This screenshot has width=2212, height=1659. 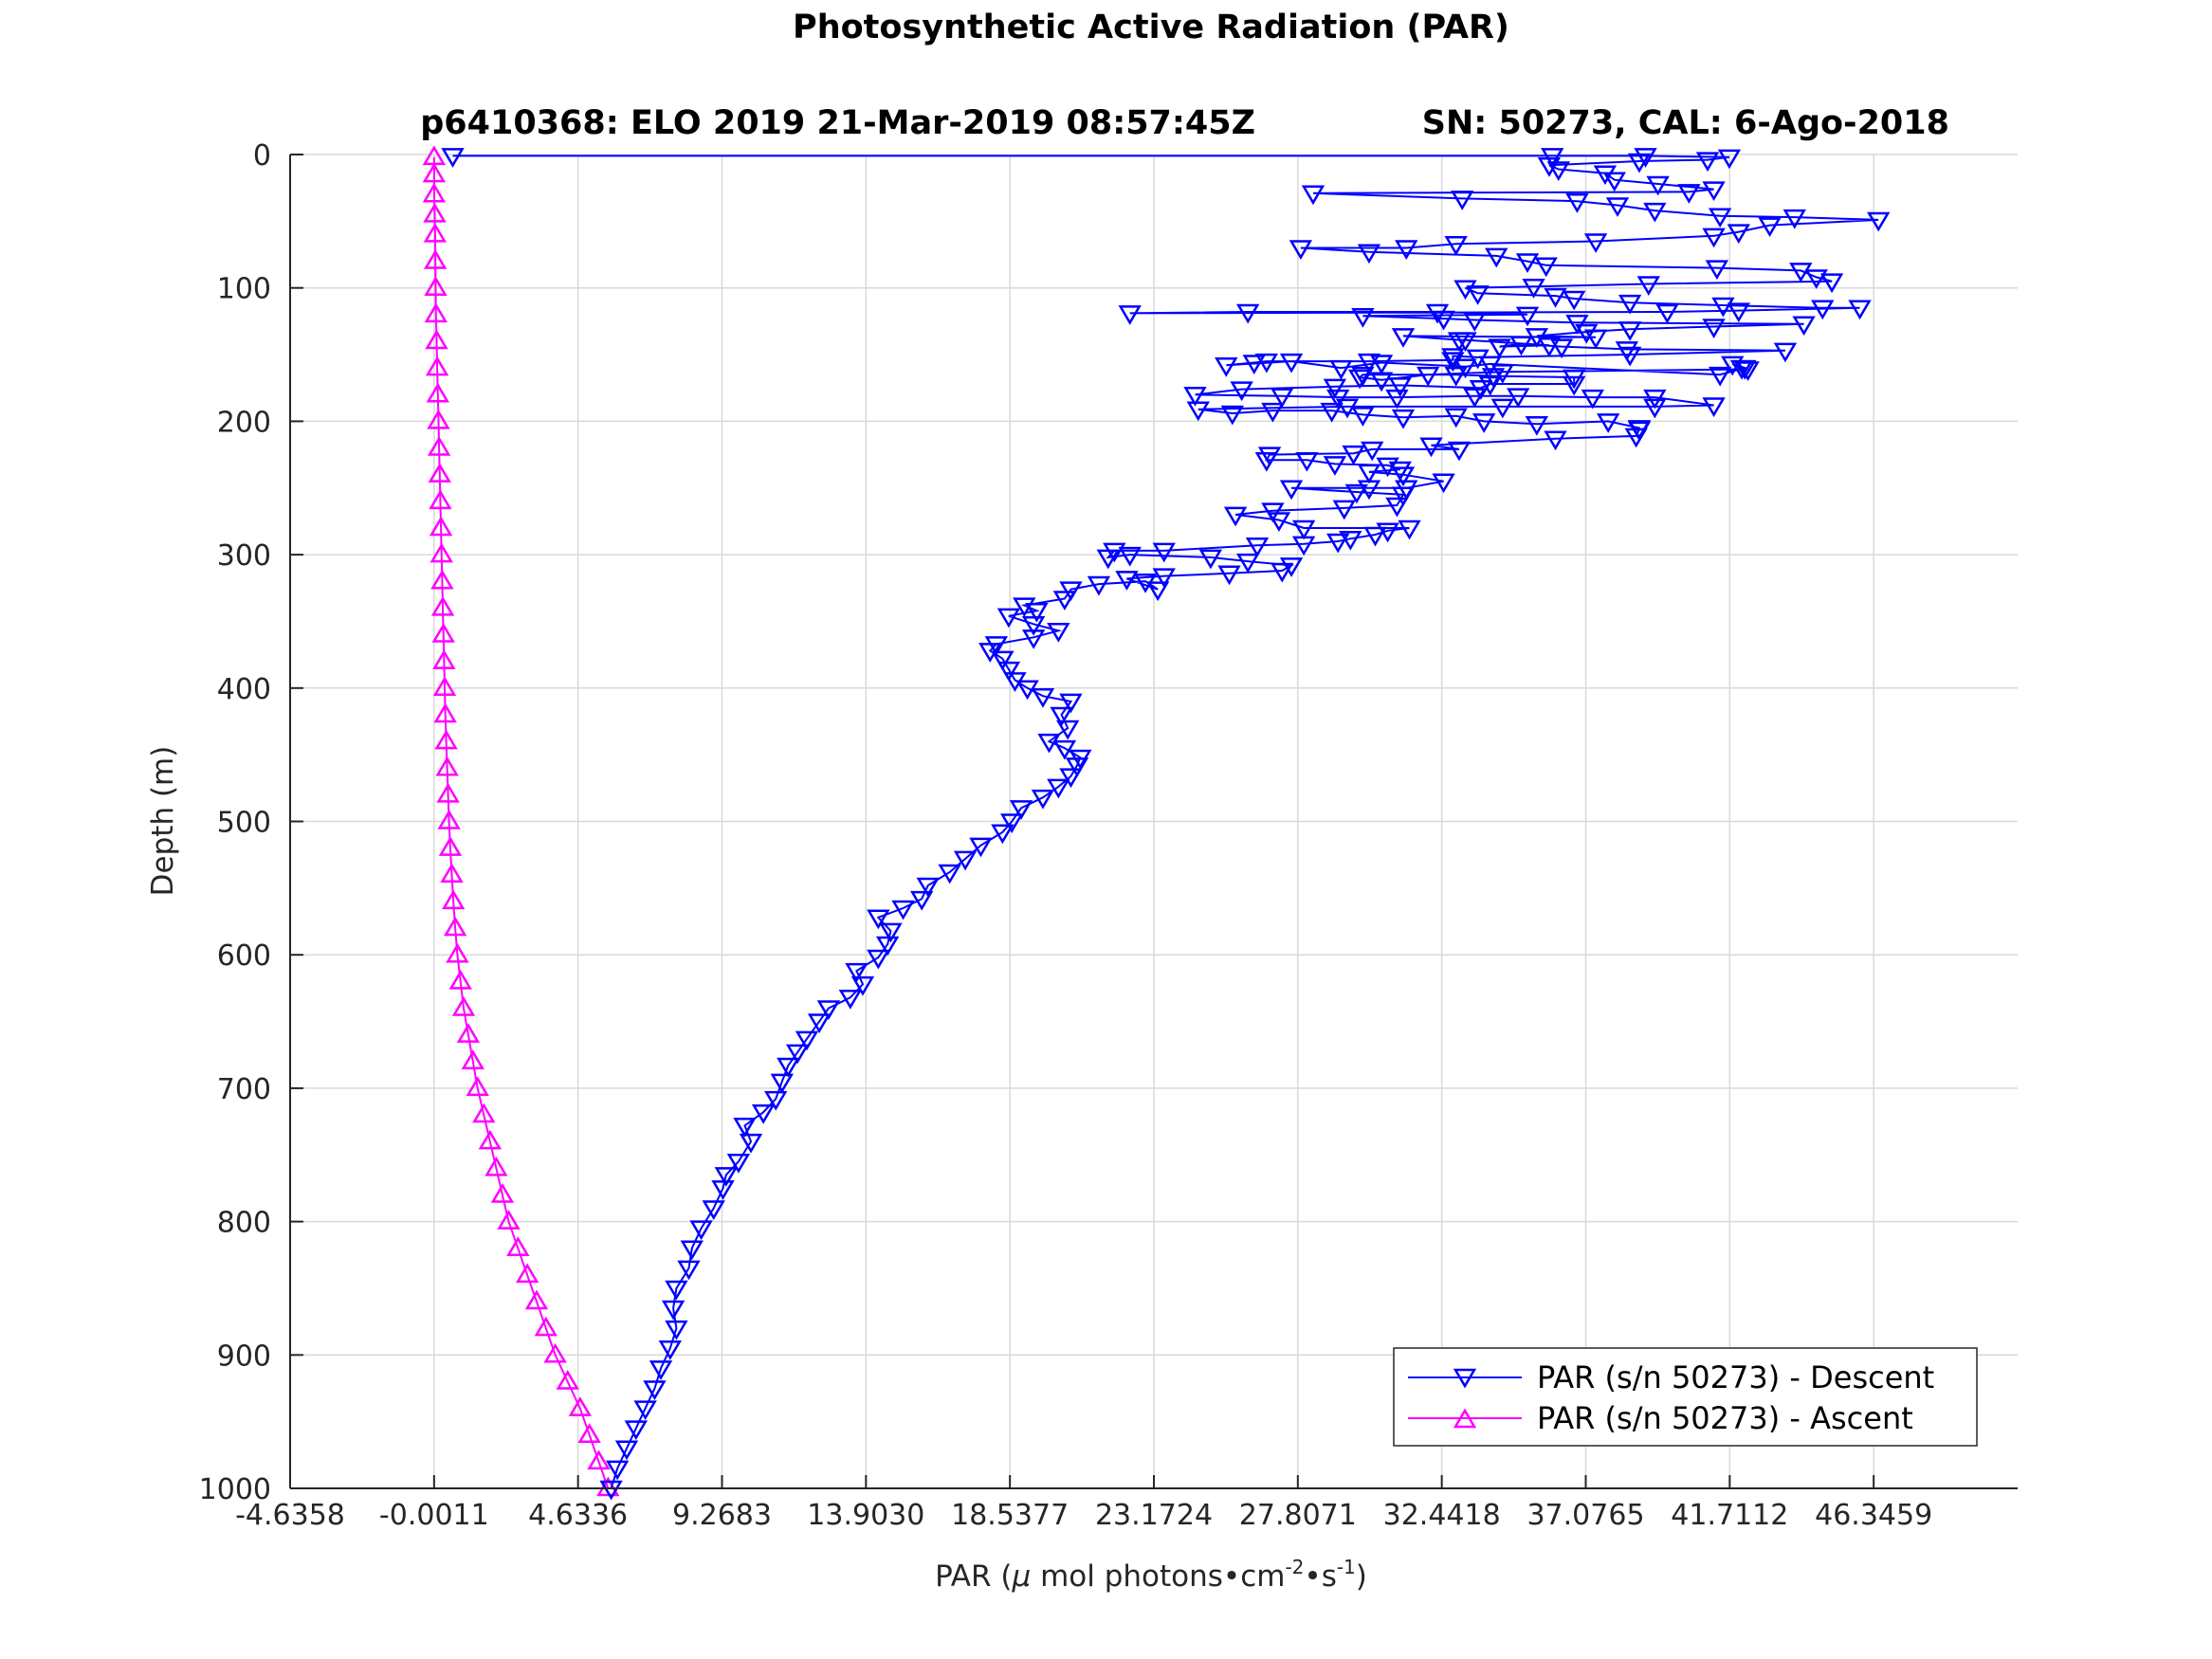 I want to click on x-tick-label: -0.0011, so click(x=434, y=1515).